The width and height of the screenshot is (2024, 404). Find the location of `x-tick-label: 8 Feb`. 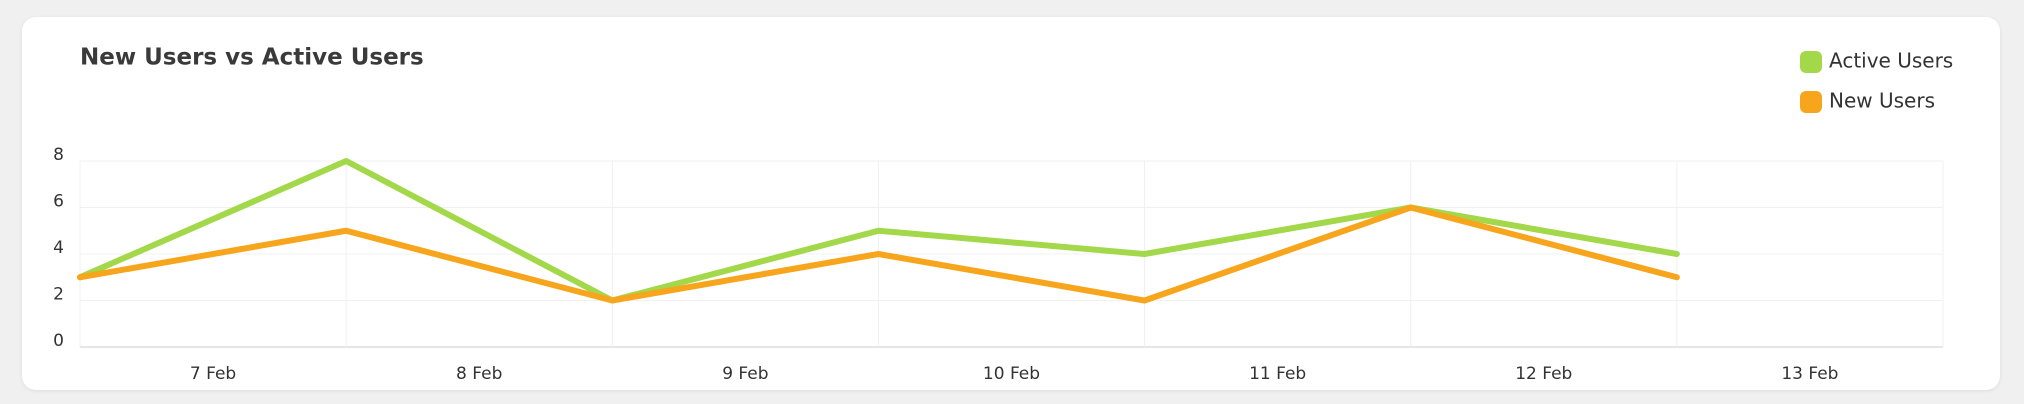

x-tick-label: 8 Feb is located at coordinates (479, 374).